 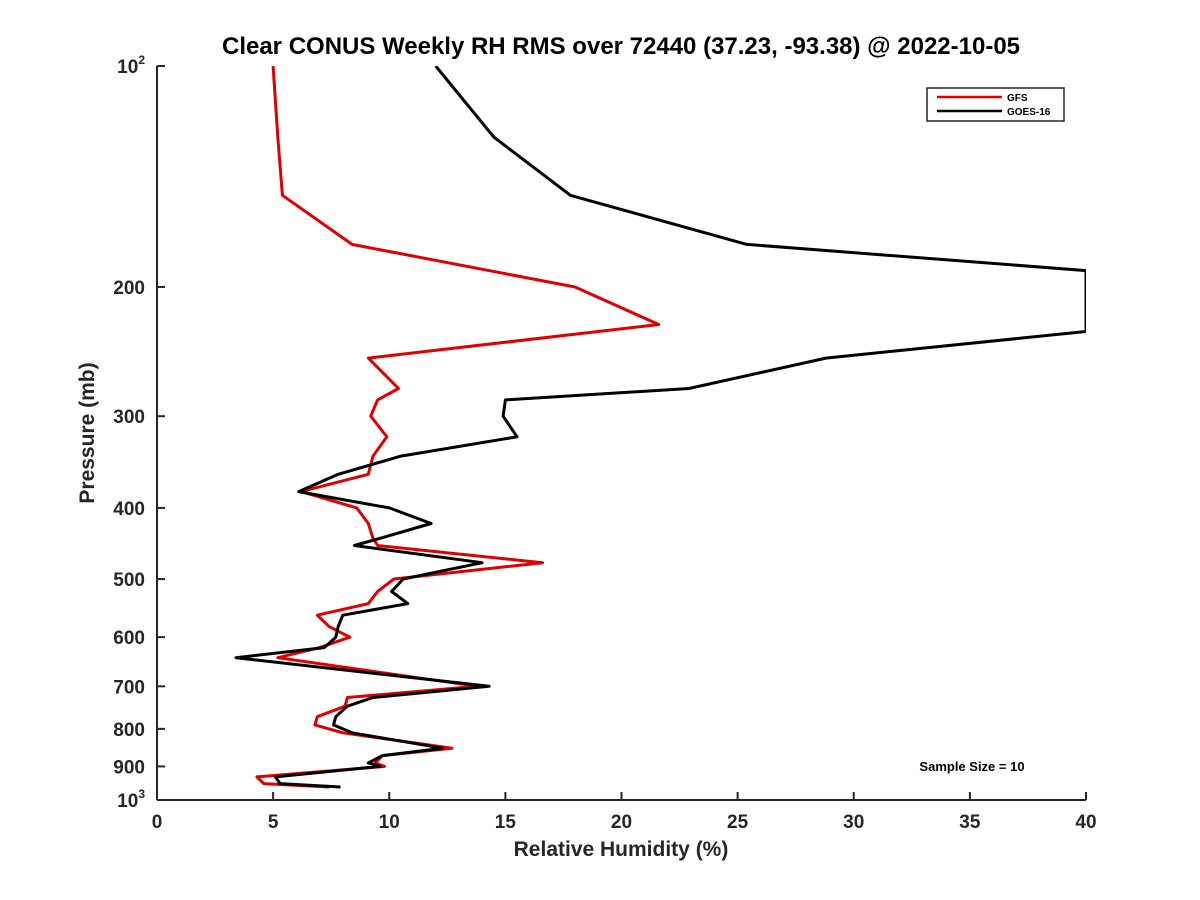 I want to click on y-tick-label: 10³, so click(x=131, y=799).